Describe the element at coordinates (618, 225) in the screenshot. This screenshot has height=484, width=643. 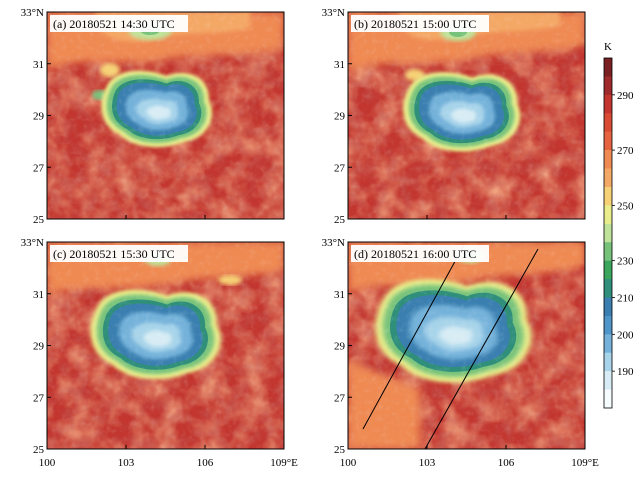
I see `colorbar: K 290 270 250 230 210 200 190` at that location.